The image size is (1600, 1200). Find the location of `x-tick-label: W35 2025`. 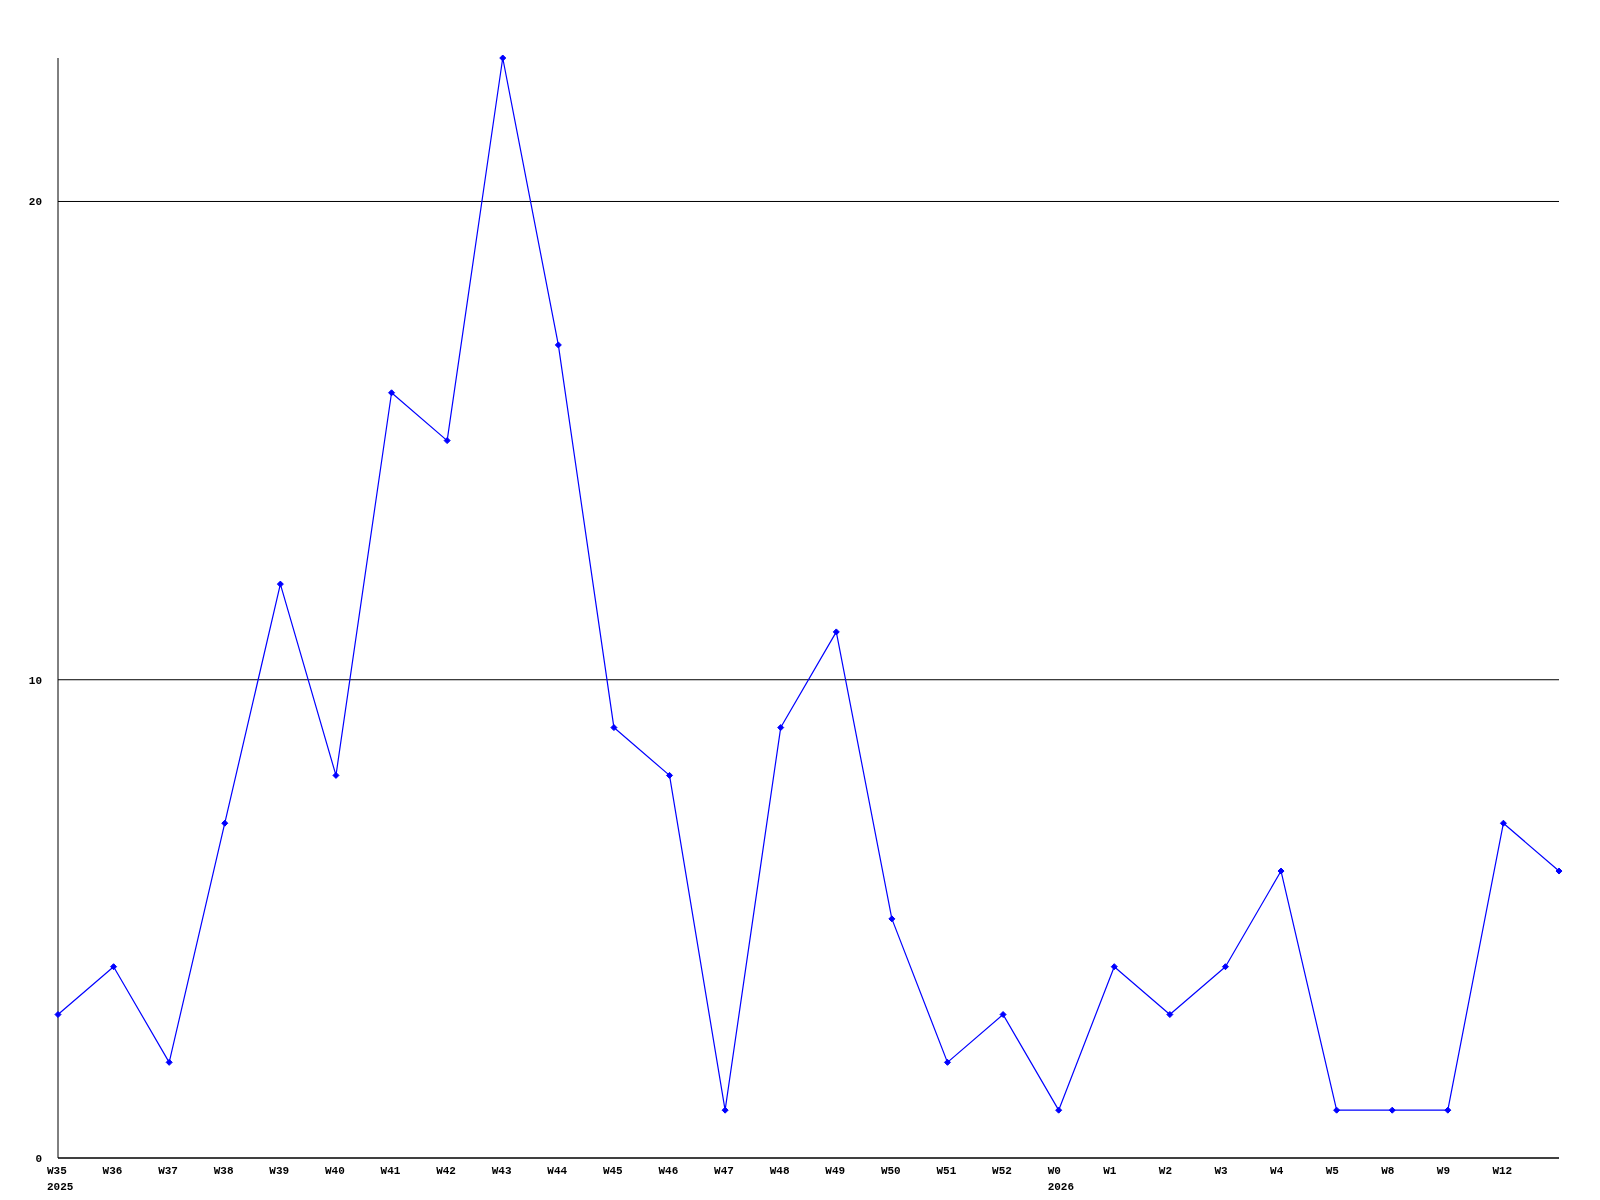

x-tick-label: W35 2025 is located at coordinates (60, 1179).